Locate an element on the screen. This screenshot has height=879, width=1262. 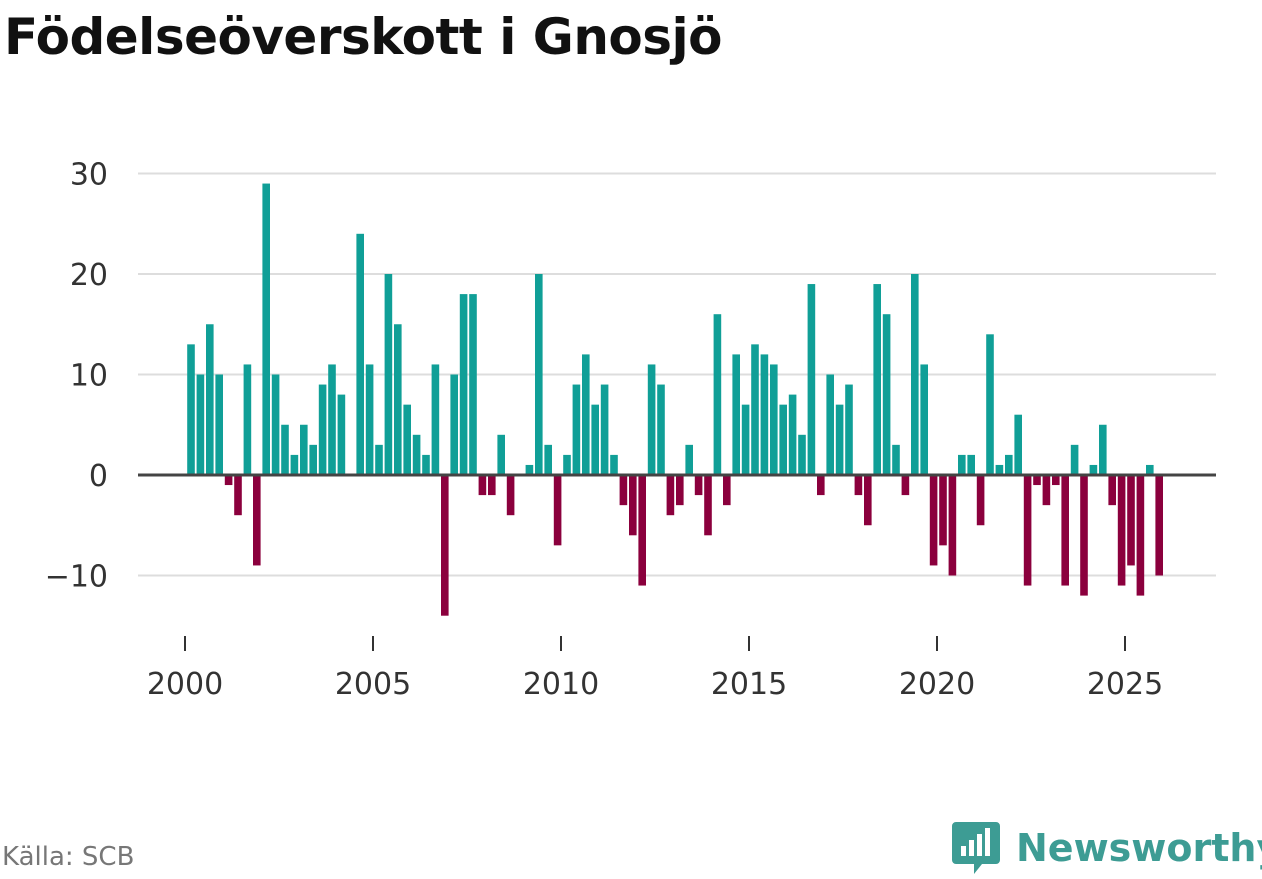
source-note: Källa: SCB is located at coordinates (68, 857).